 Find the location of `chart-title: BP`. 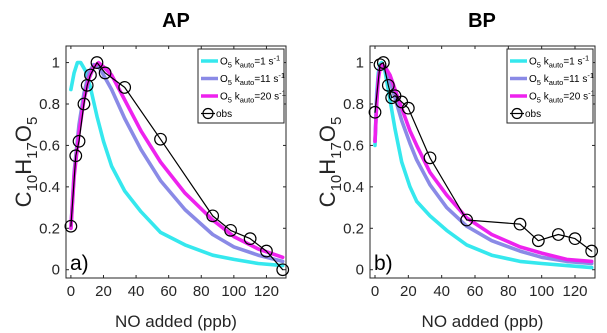

chart-title: BP is located at coordinates (482, 21).